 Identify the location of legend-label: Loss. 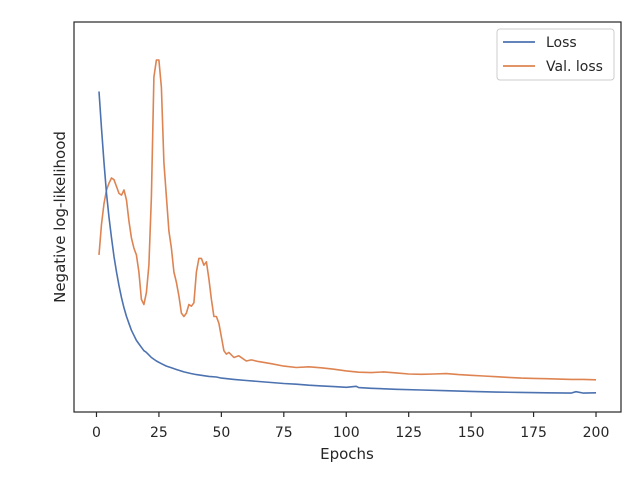
(561, 43).